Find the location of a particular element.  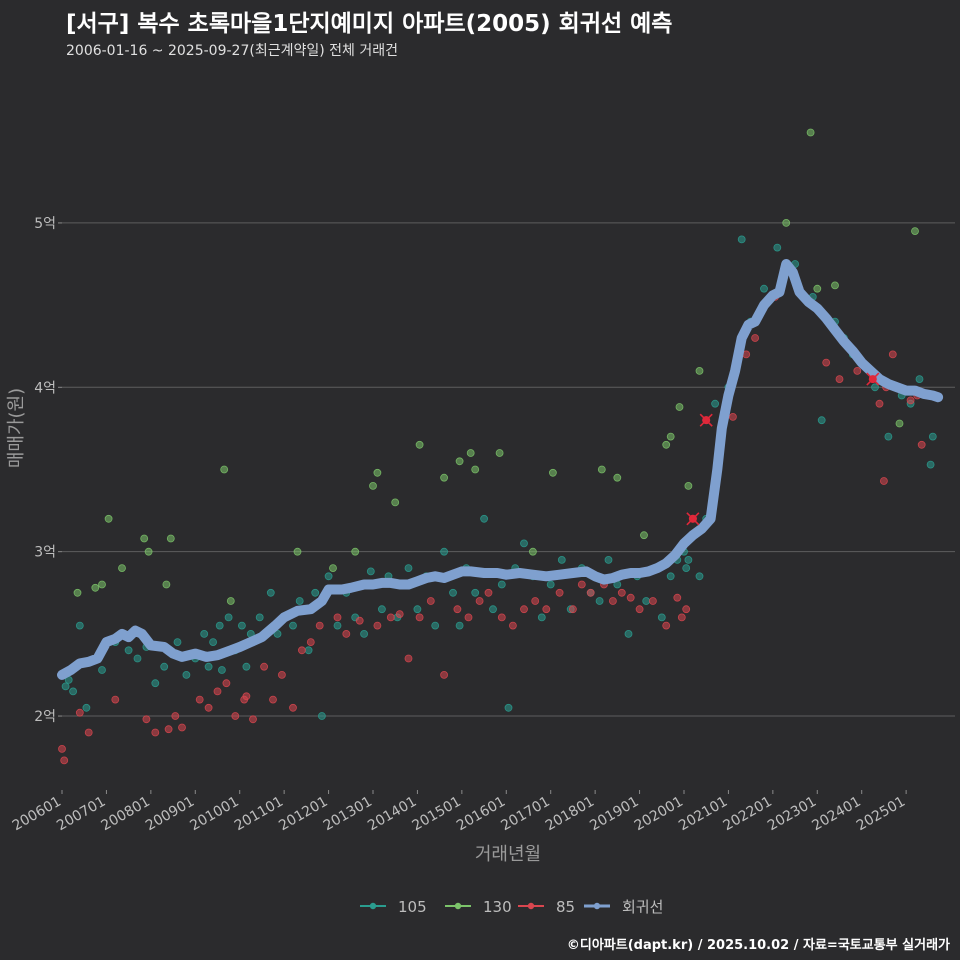

x-tick-label-19: 202501 is located at coordinates (881, 814).